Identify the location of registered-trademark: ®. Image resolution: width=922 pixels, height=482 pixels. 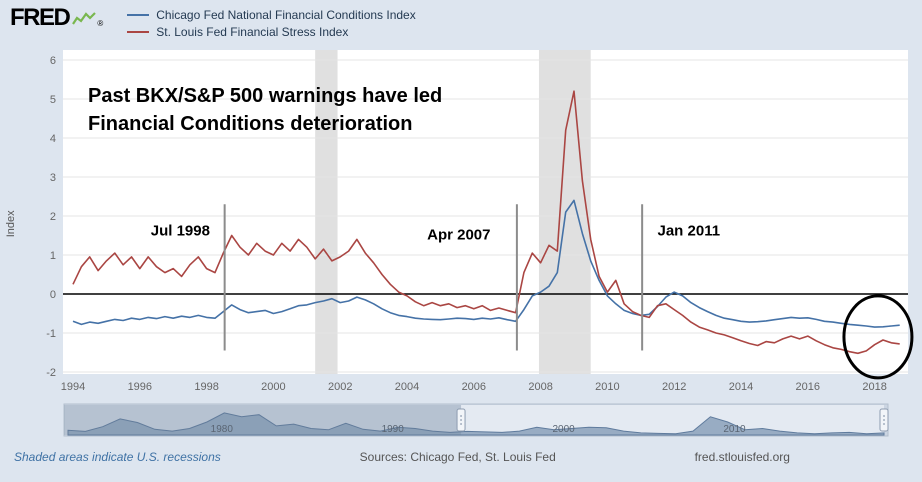
(100, 23).